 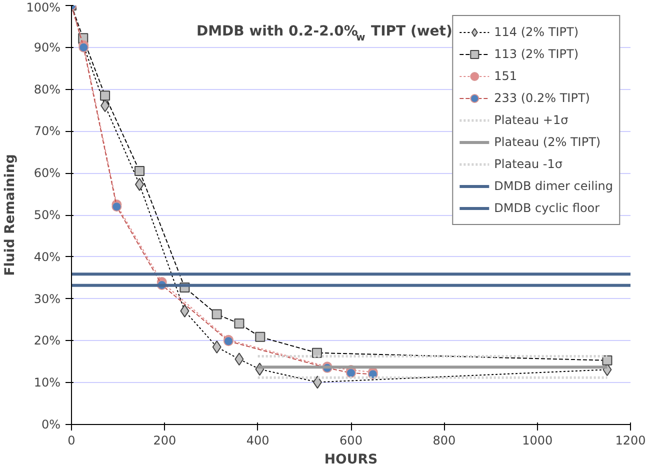 What do you see at coordinates (47, 89) in the screenshot?
I see `y-tick-label: 80%` at bounding box center [47, 89].